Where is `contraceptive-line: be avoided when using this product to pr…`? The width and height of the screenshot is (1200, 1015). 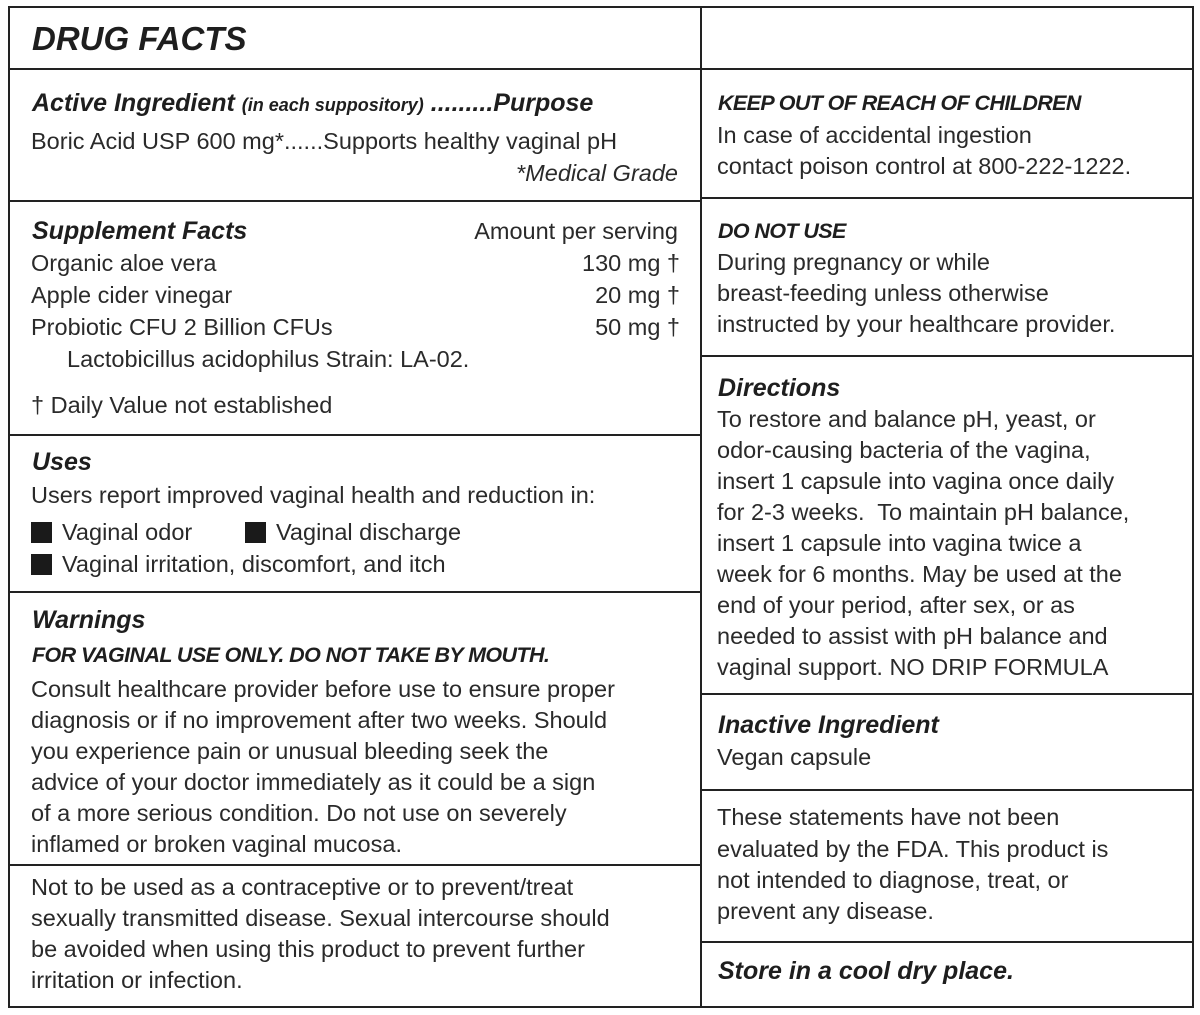
contraceptive-line: be avoided when using this product to pr… is located at coordinates (308, 949).